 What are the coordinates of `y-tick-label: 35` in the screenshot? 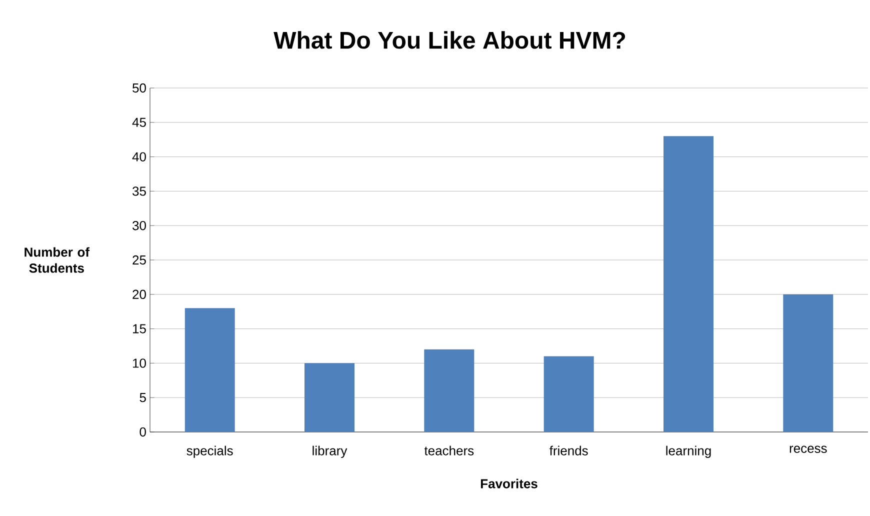 It's located at (139, 191).